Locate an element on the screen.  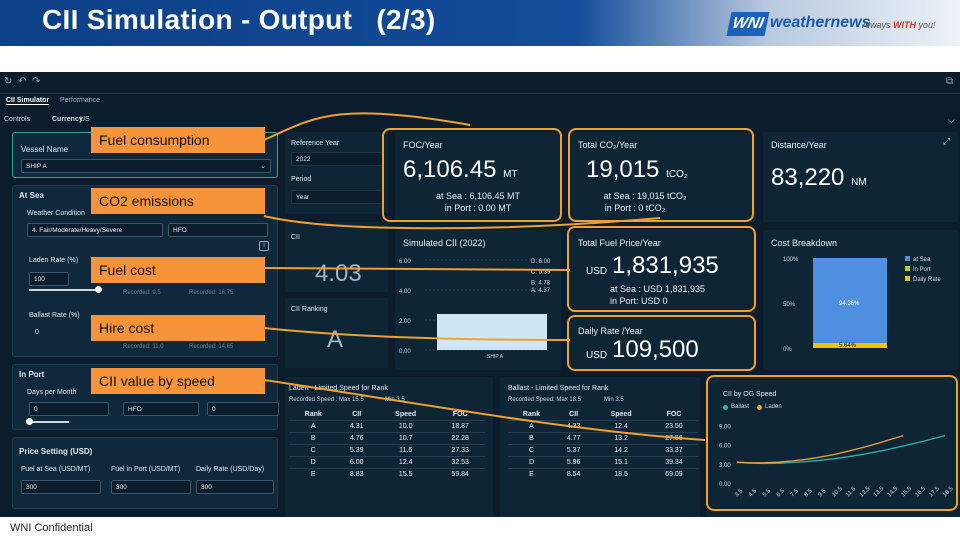
cost-label-sea: 94.36% is located at coordinates (849, 304).